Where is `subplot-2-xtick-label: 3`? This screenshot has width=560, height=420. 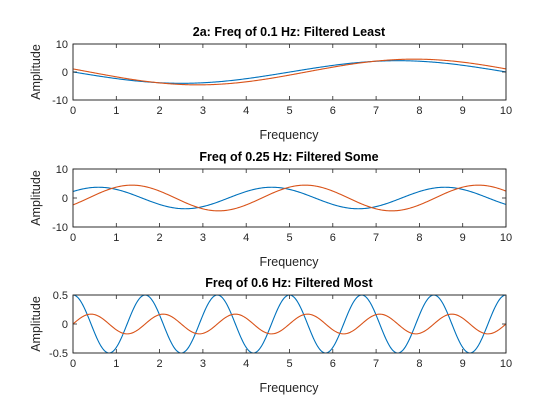 subplot-2-xtick-label: 3 is located at coordinates (203, 238).